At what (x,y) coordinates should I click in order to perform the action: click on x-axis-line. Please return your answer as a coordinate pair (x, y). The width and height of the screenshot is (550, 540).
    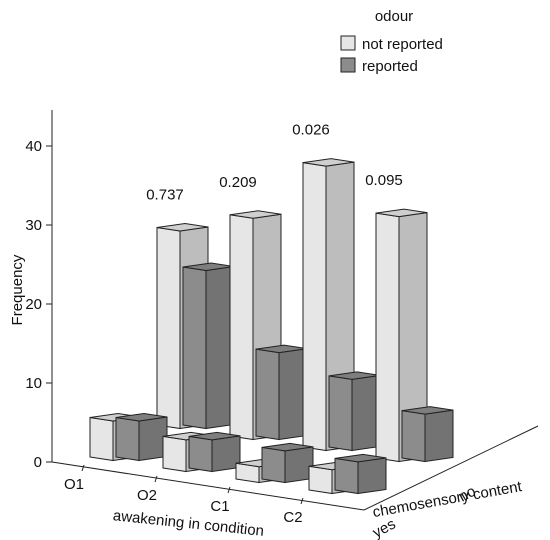
    Looking at the image, I should click on (208, 486).